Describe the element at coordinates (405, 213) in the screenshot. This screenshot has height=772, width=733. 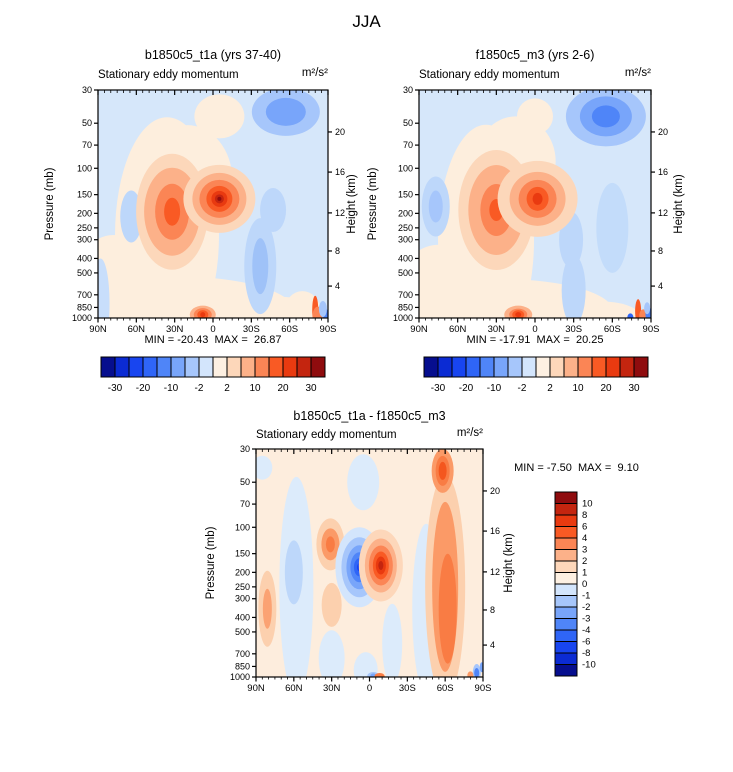
I see `pressure-tick-label: 200` at that location.